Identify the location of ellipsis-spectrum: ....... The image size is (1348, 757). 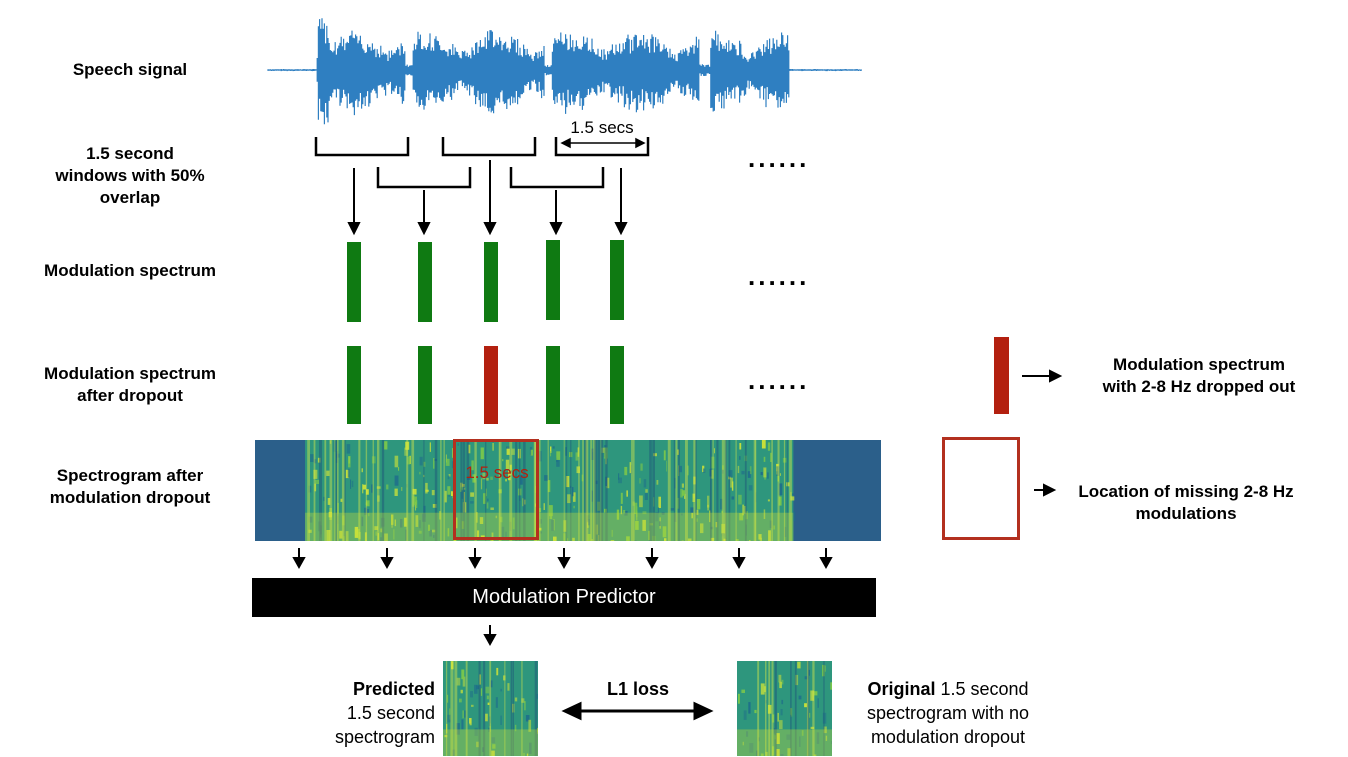
(779, 276).